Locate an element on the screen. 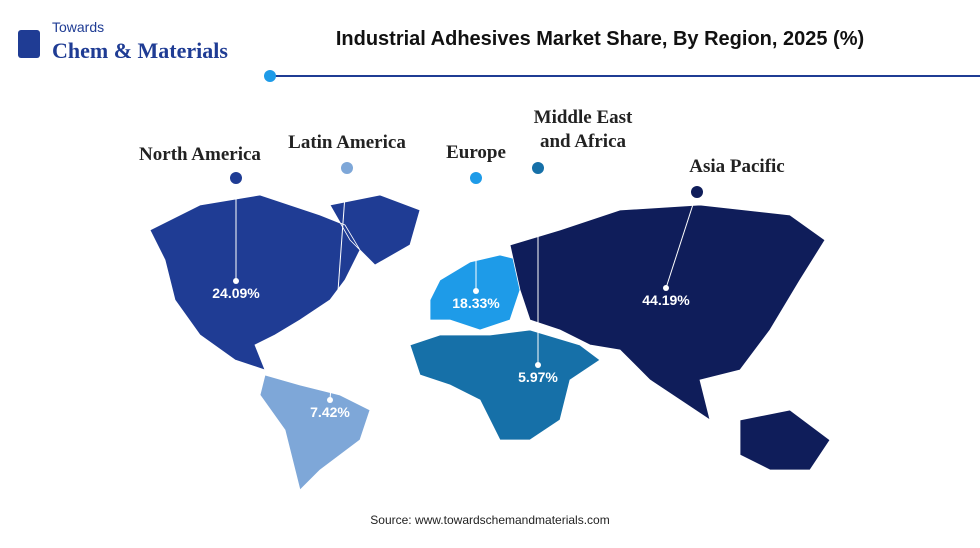  region-label: Asia Pacific is located at coordinates (737, 166).